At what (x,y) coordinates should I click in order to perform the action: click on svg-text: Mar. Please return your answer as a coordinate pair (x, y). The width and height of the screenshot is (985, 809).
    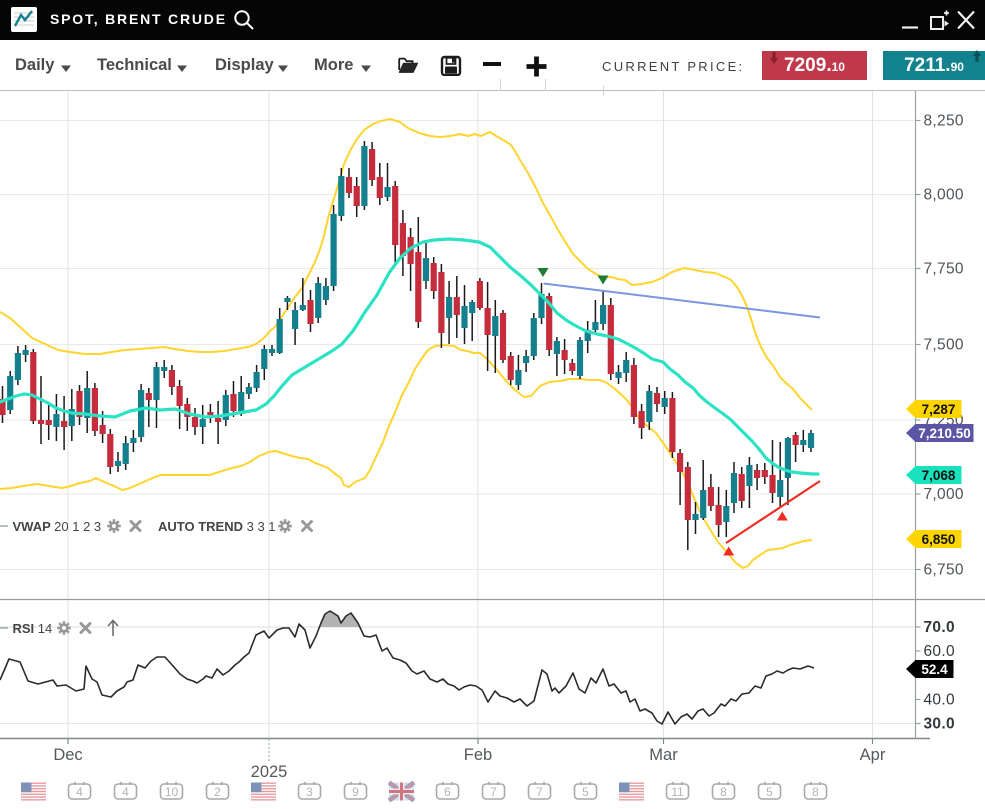
    Looking at the image, I should click on (663, 755).